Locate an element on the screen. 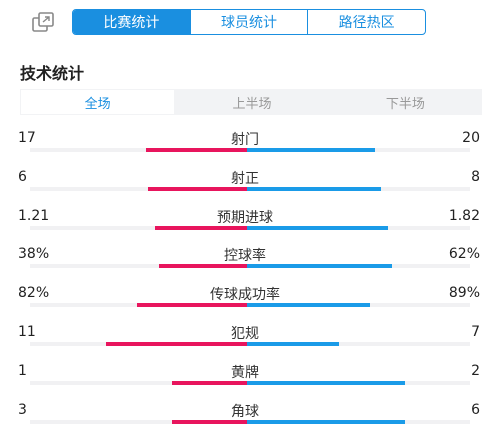  stat-row: 3 角球 6 is located at coordinates (250, 411).